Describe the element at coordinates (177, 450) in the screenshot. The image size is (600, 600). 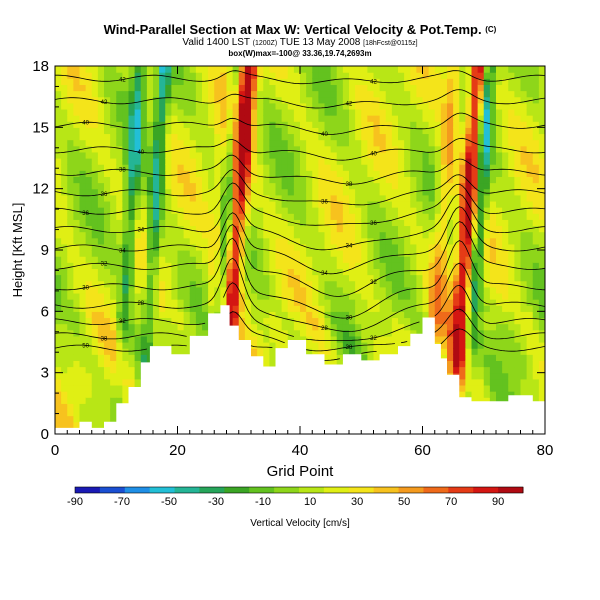
I see `x-tick-label: 20` at that location.